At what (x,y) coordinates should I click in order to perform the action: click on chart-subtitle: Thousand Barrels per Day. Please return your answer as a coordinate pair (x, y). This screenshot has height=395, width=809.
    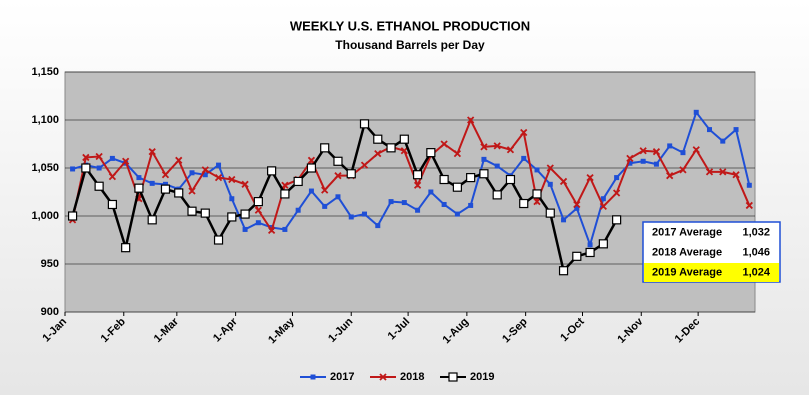
    Looking at the image, I should click on (410, 45).